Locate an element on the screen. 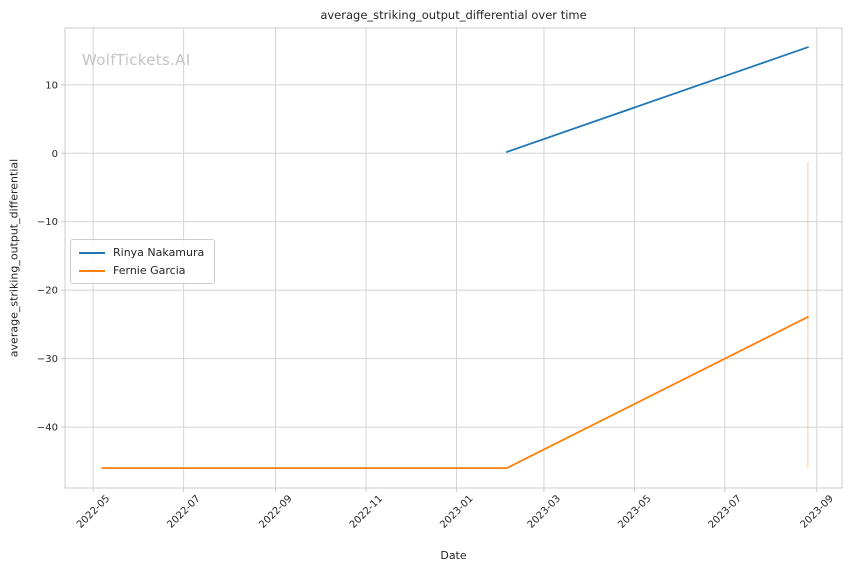 The height and width of the screenshot is (575, 850). y-tick-label: −10 is located at coordinates (47, 222).